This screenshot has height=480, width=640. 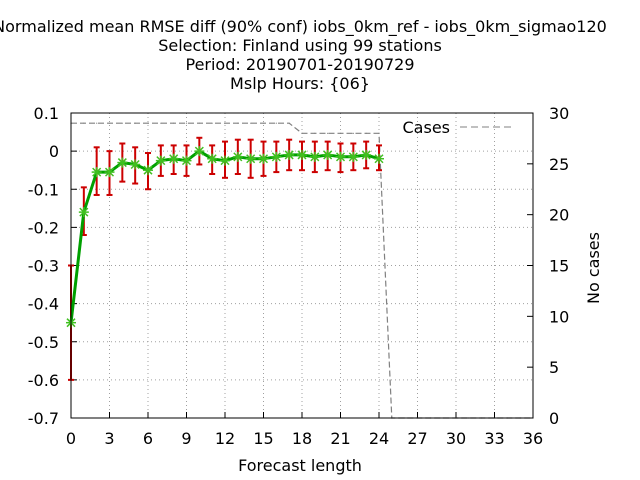 What do you see at coordinates (43, 342) in the screenshot?
I see `y-tick-label: -0.5` at bounding box center [43, 342].